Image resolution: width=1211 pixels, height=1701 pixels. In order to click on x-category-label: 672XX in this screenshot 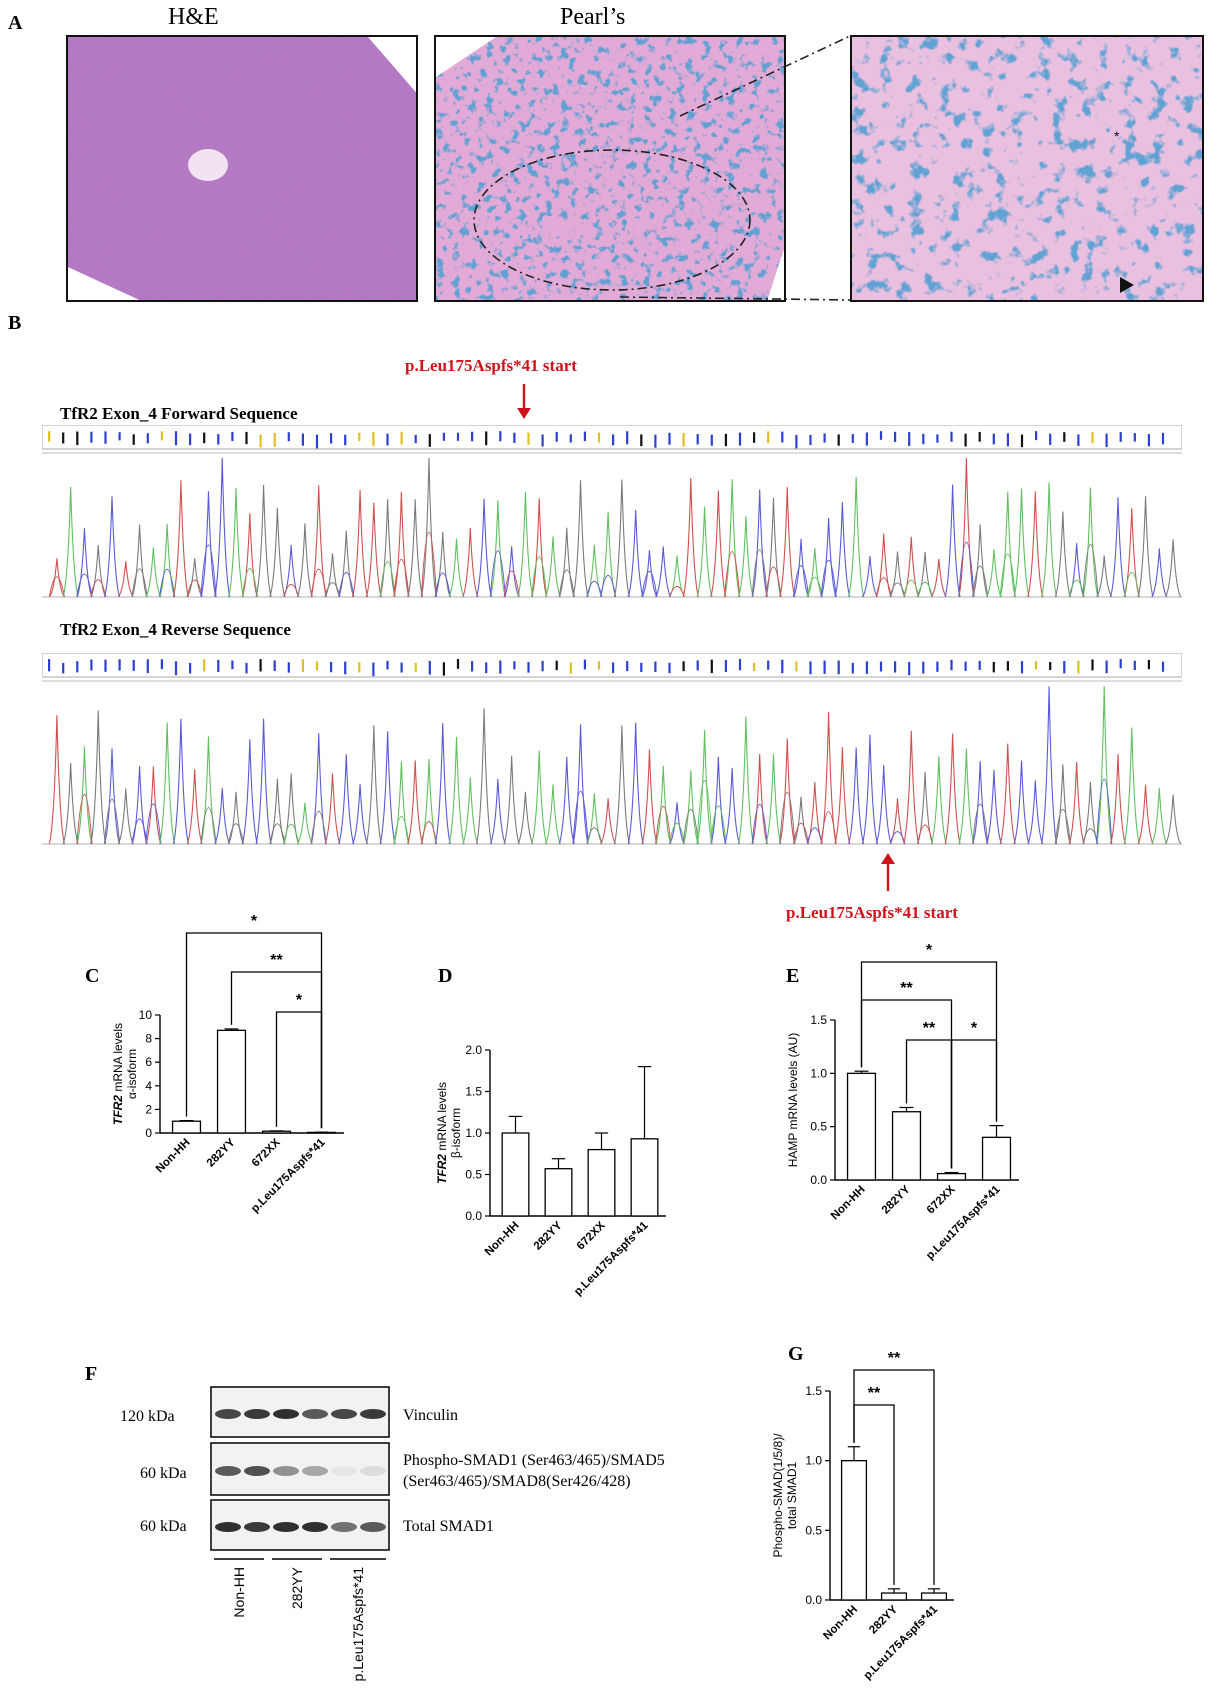, I will do `click(941, 1199)`.